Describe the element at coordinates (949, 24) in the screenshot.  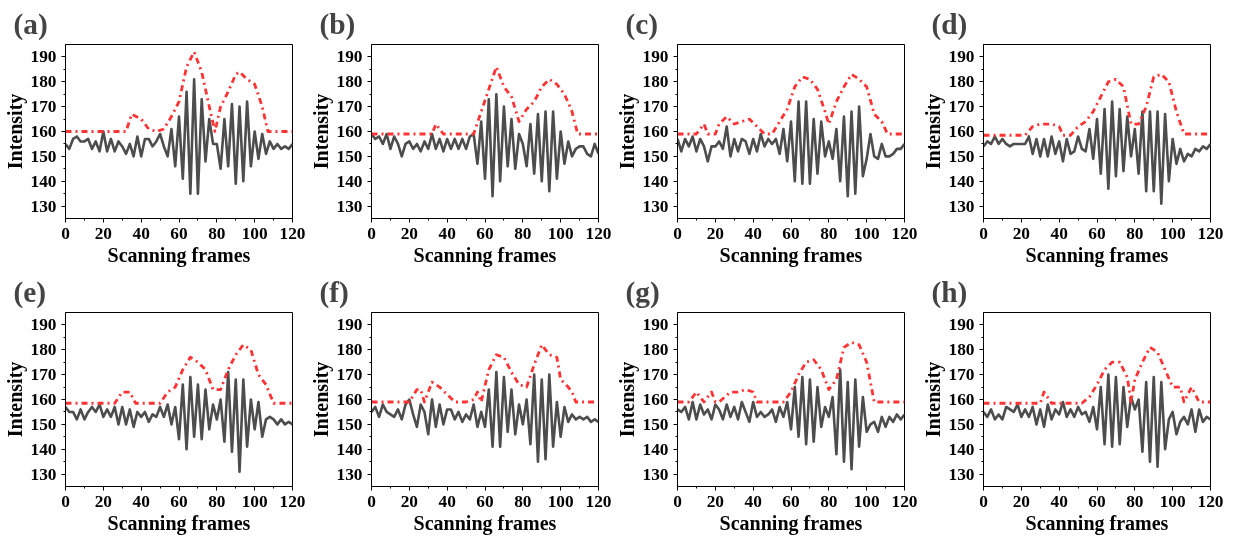
I see `chart-title: (d)` at that location.